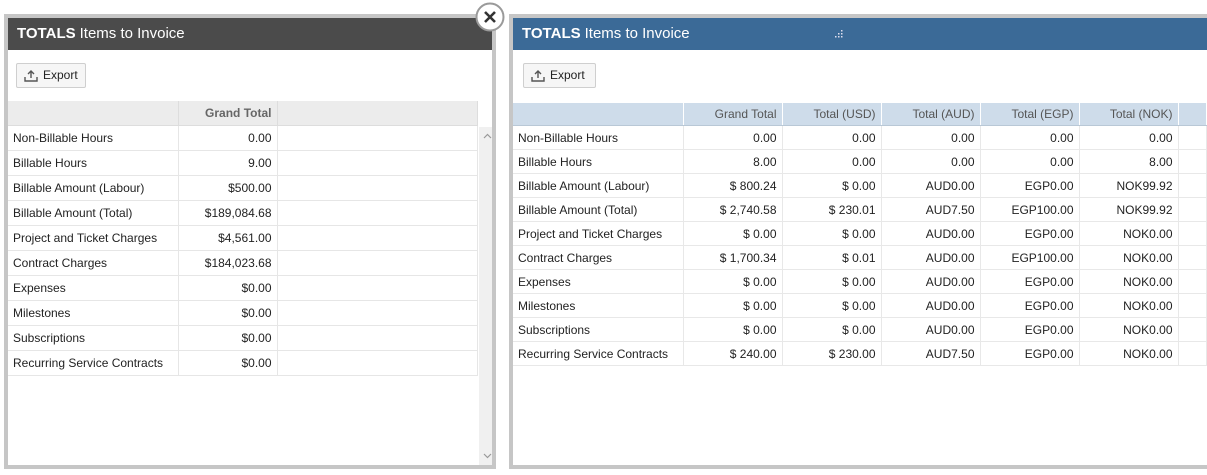 Image resolution: width=1207 pixels, height=475 pixels. Describe the element at coordinates (832, 353) in the screenshot. I see `value-cell: $ 230.00` at that location.